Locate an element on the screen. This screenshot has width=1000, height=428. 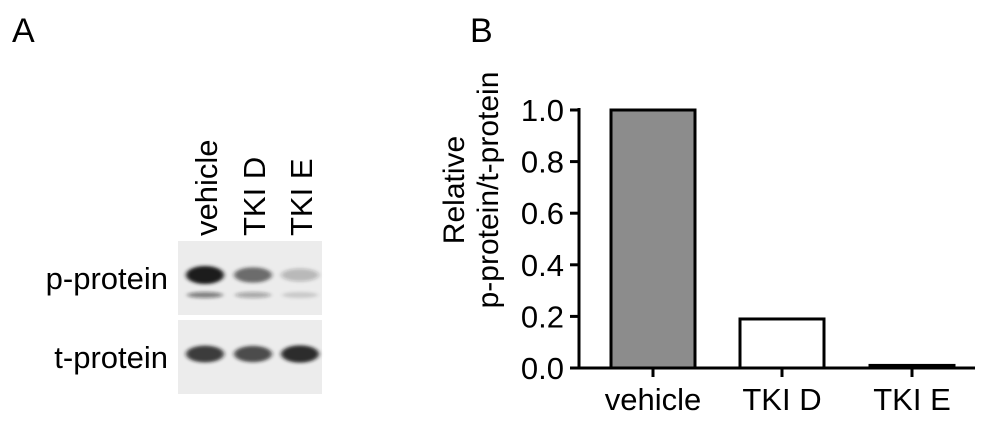
y-axis-label: p-protein/t-protein is located at coordinates (488, 190).